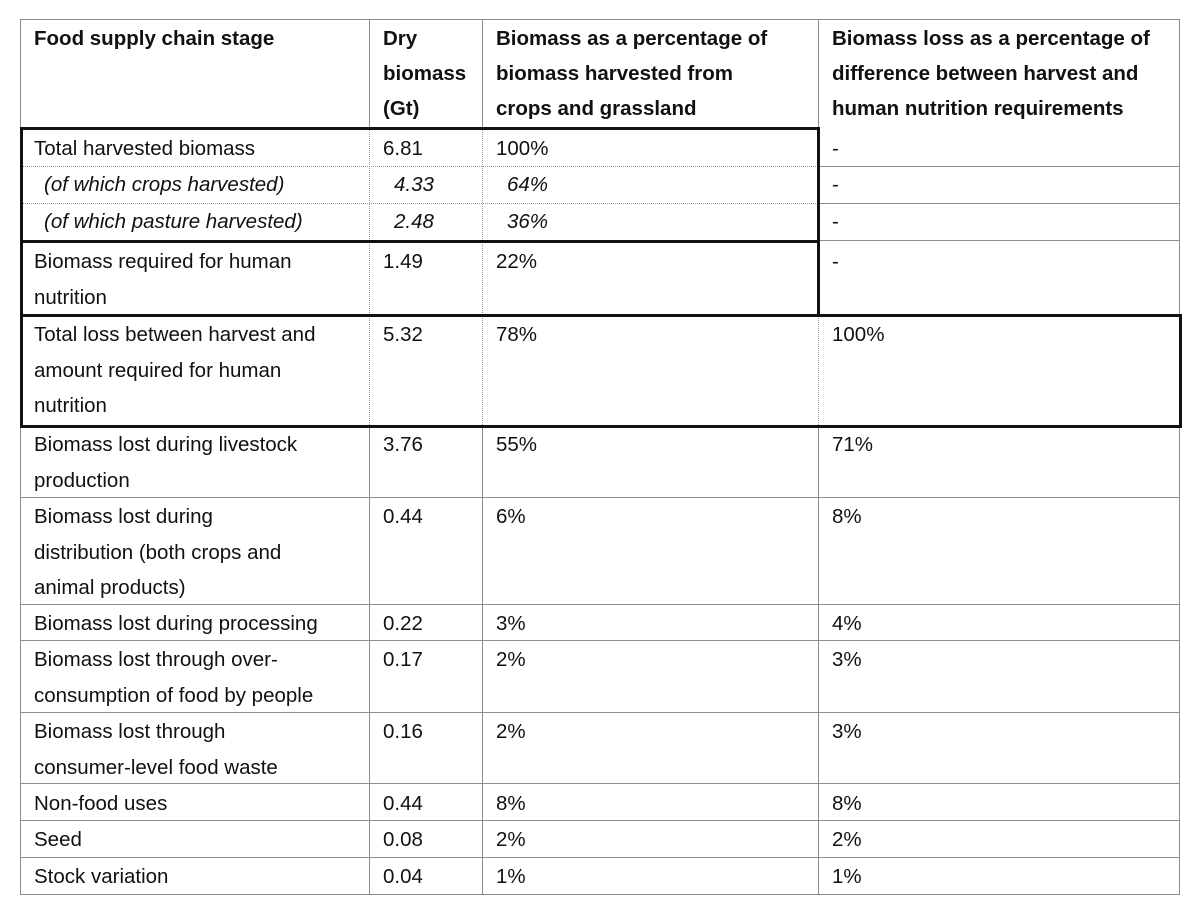 The height and width of the screenshot is (918, 1200). What do you see at coordinates (847, 876) in the screenshot?
I see `cell-pct-loss: 1%` at bounding box center [847, 876].